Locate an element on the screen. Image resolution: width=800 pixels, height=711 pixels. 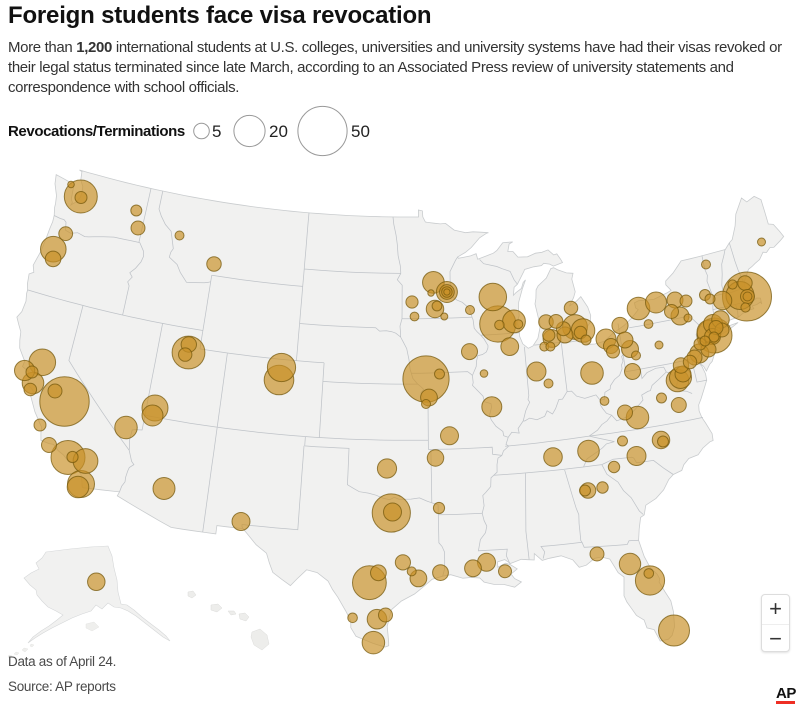
svg-text: 50 is located at coordinates (360, 131).